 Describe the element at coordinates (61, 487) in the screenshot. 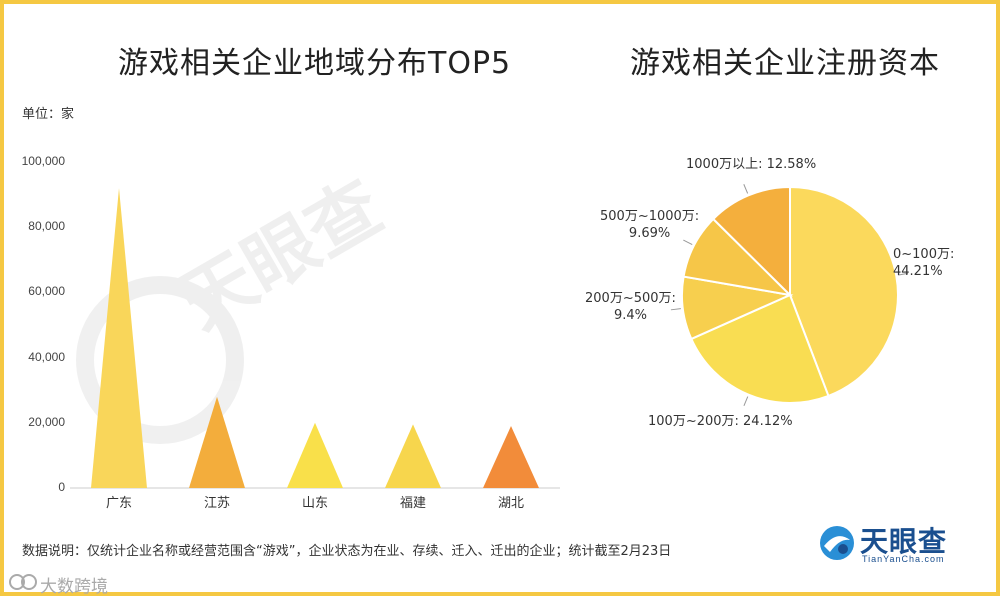

I see `y-tick-label: 0` at that location.